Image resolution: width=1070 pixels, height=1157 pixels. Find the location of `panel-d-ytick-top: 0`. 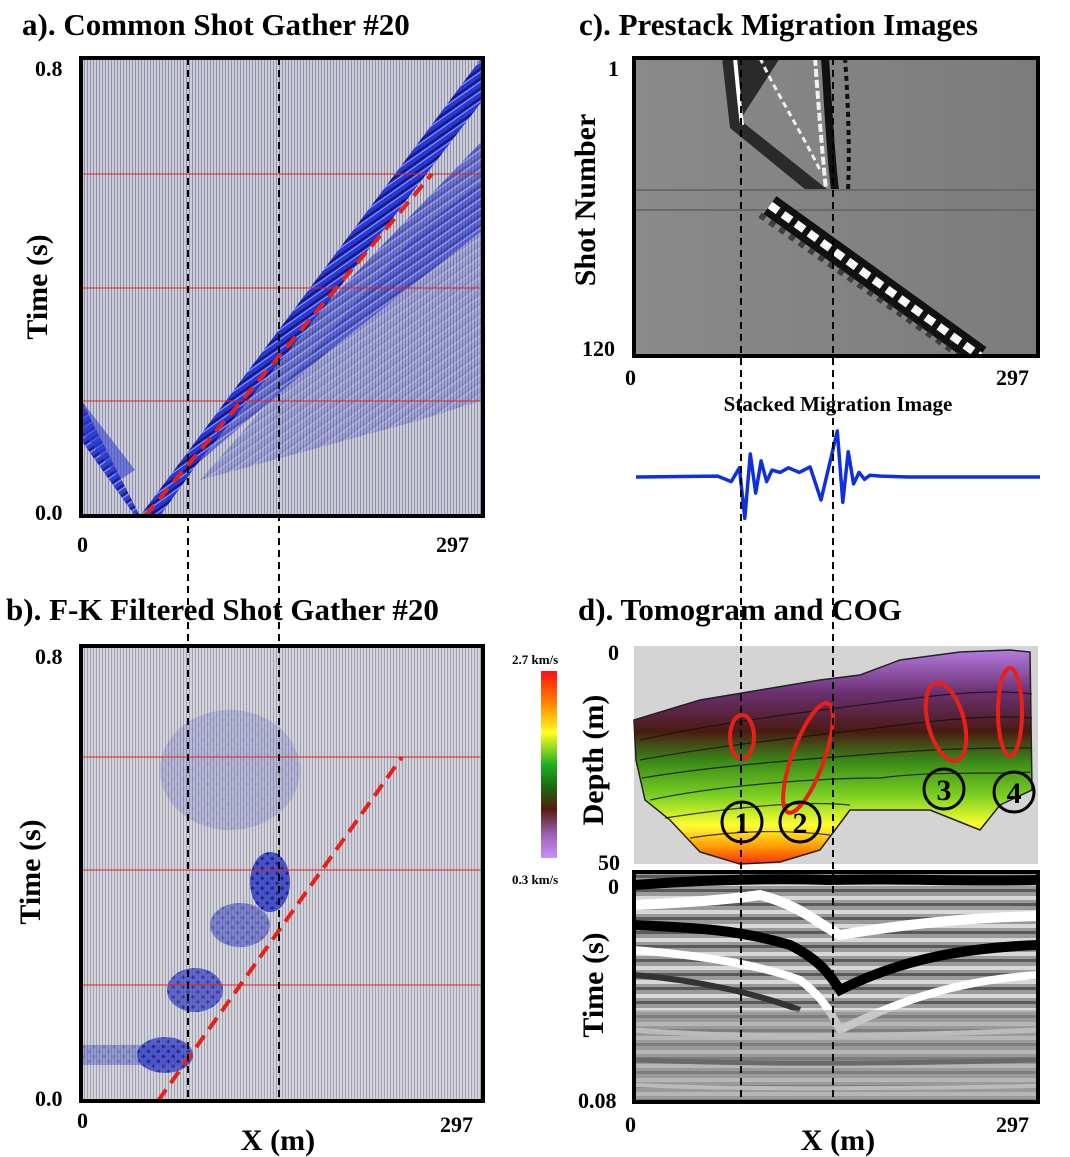

panel-d-ytick-top: 0 is located at coordinates (613, 652).